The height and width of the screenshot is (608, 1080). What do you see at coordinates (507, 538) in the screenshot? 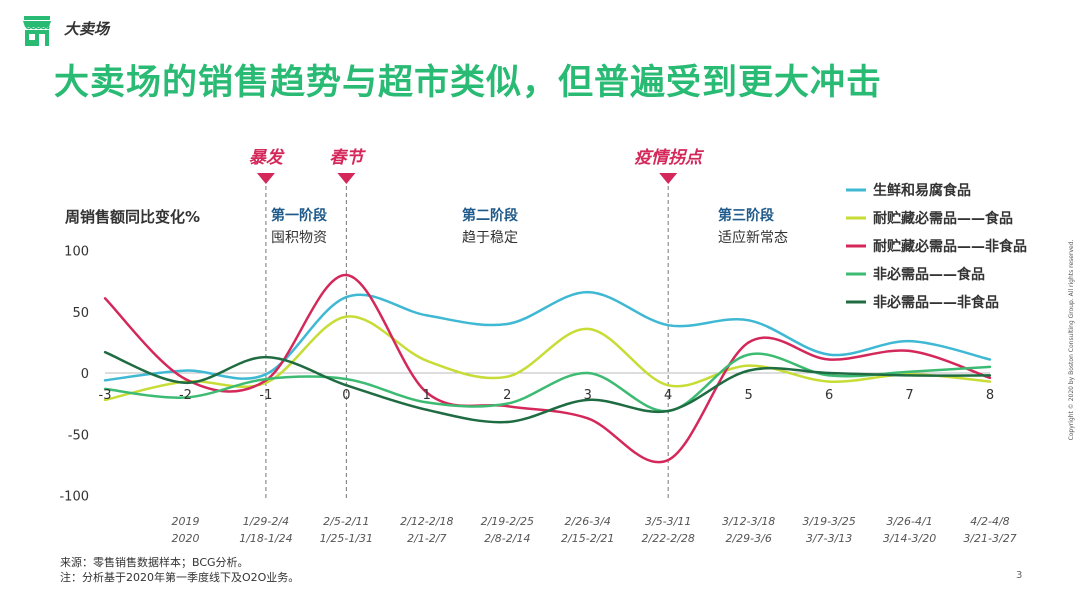
I see `date-label-2020: 2/8-2/14` at bounding box center [507, 538].